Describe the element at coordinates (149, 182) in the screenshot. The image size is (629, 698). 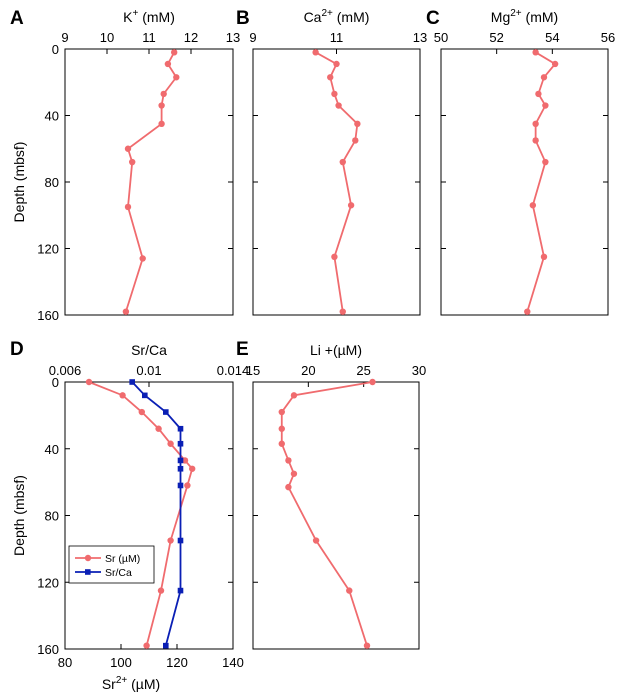
I see `panel-a-frame` at that location.